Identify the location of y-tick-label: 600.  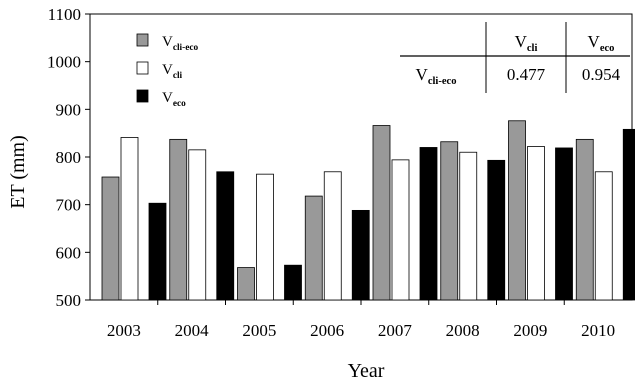
(69, 252).